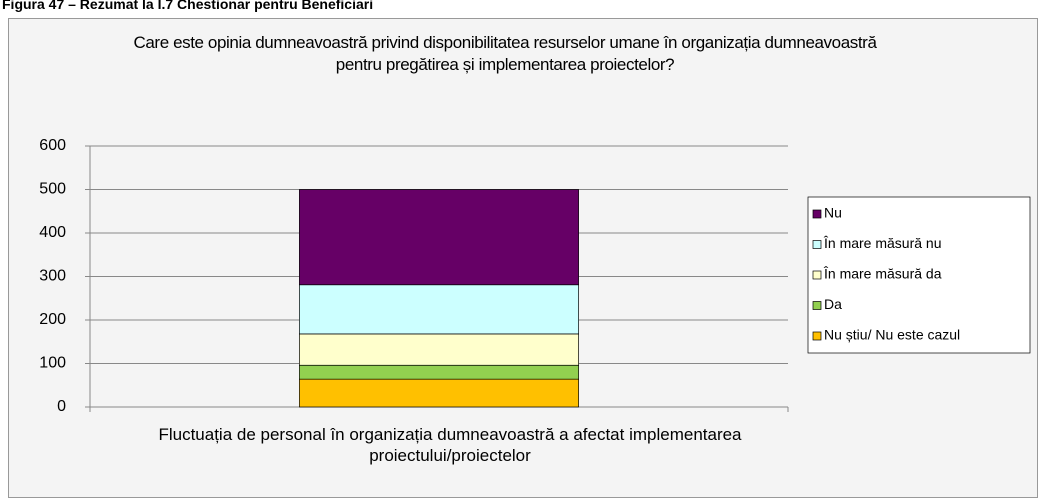  I want to click on y-tick-label: 100, so click(52, 363).